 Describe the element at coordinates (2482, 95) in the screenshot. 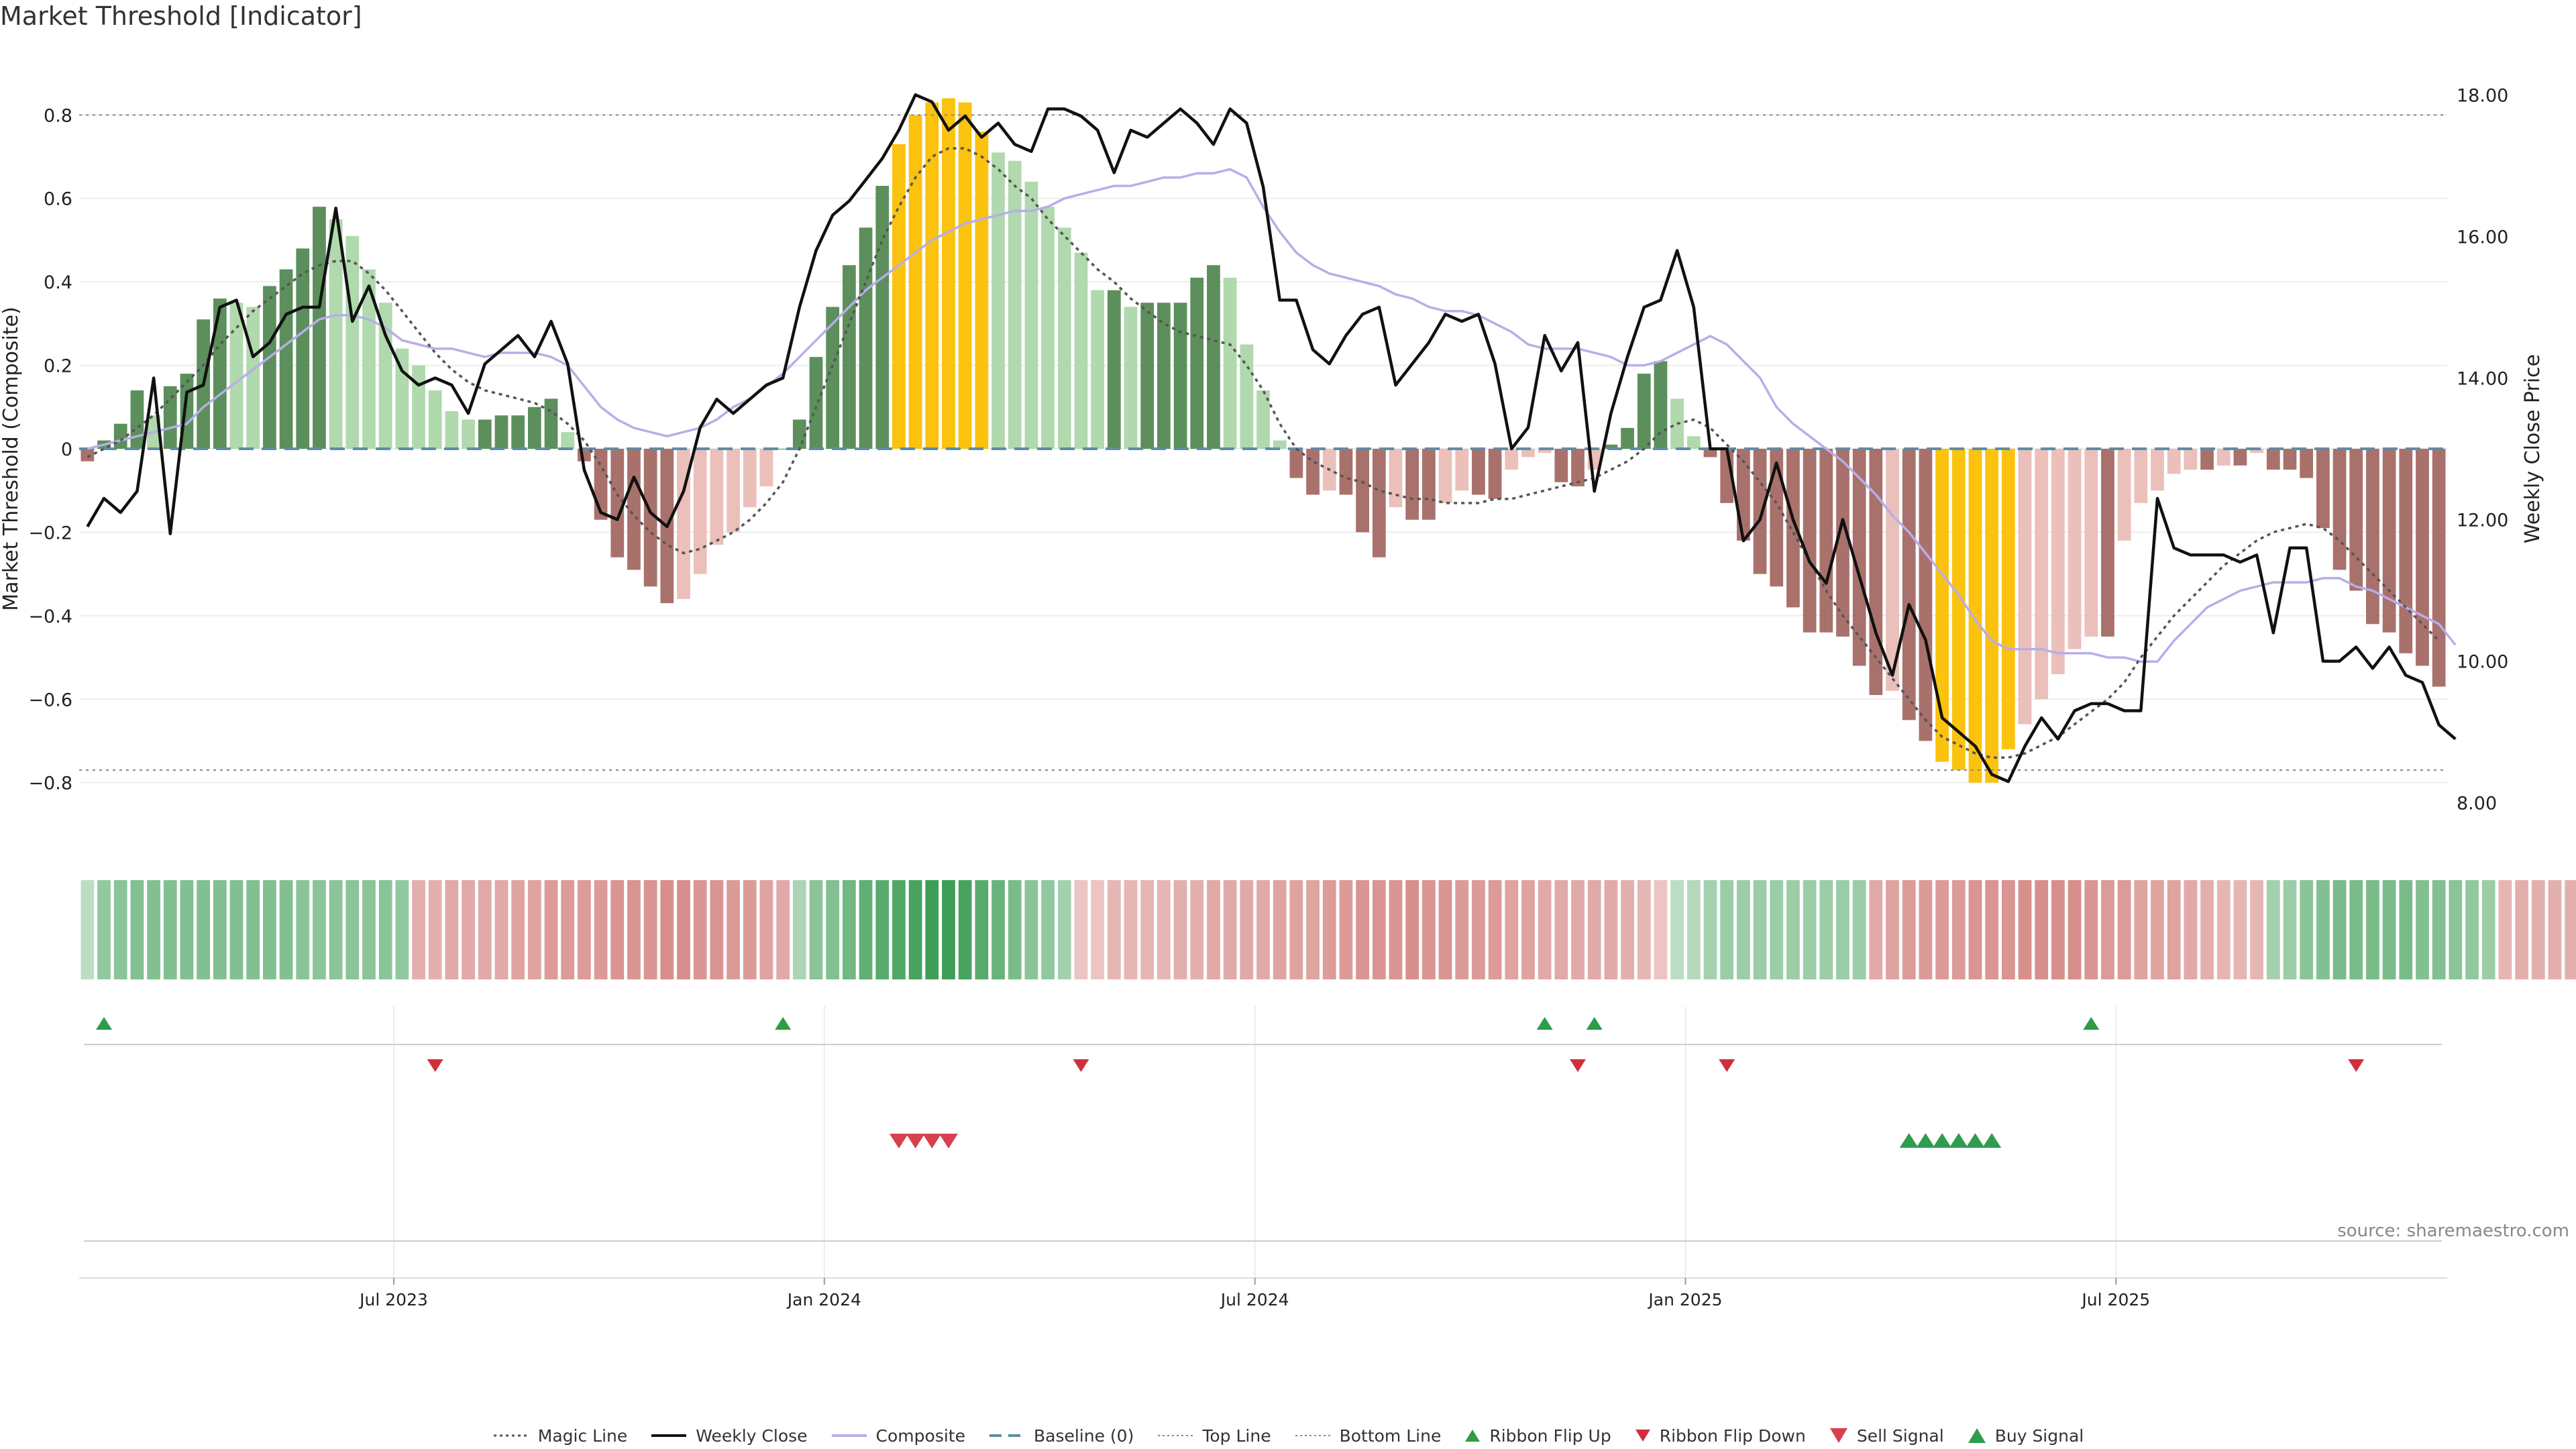

I see `right-tick-label: 18.00` at that location.